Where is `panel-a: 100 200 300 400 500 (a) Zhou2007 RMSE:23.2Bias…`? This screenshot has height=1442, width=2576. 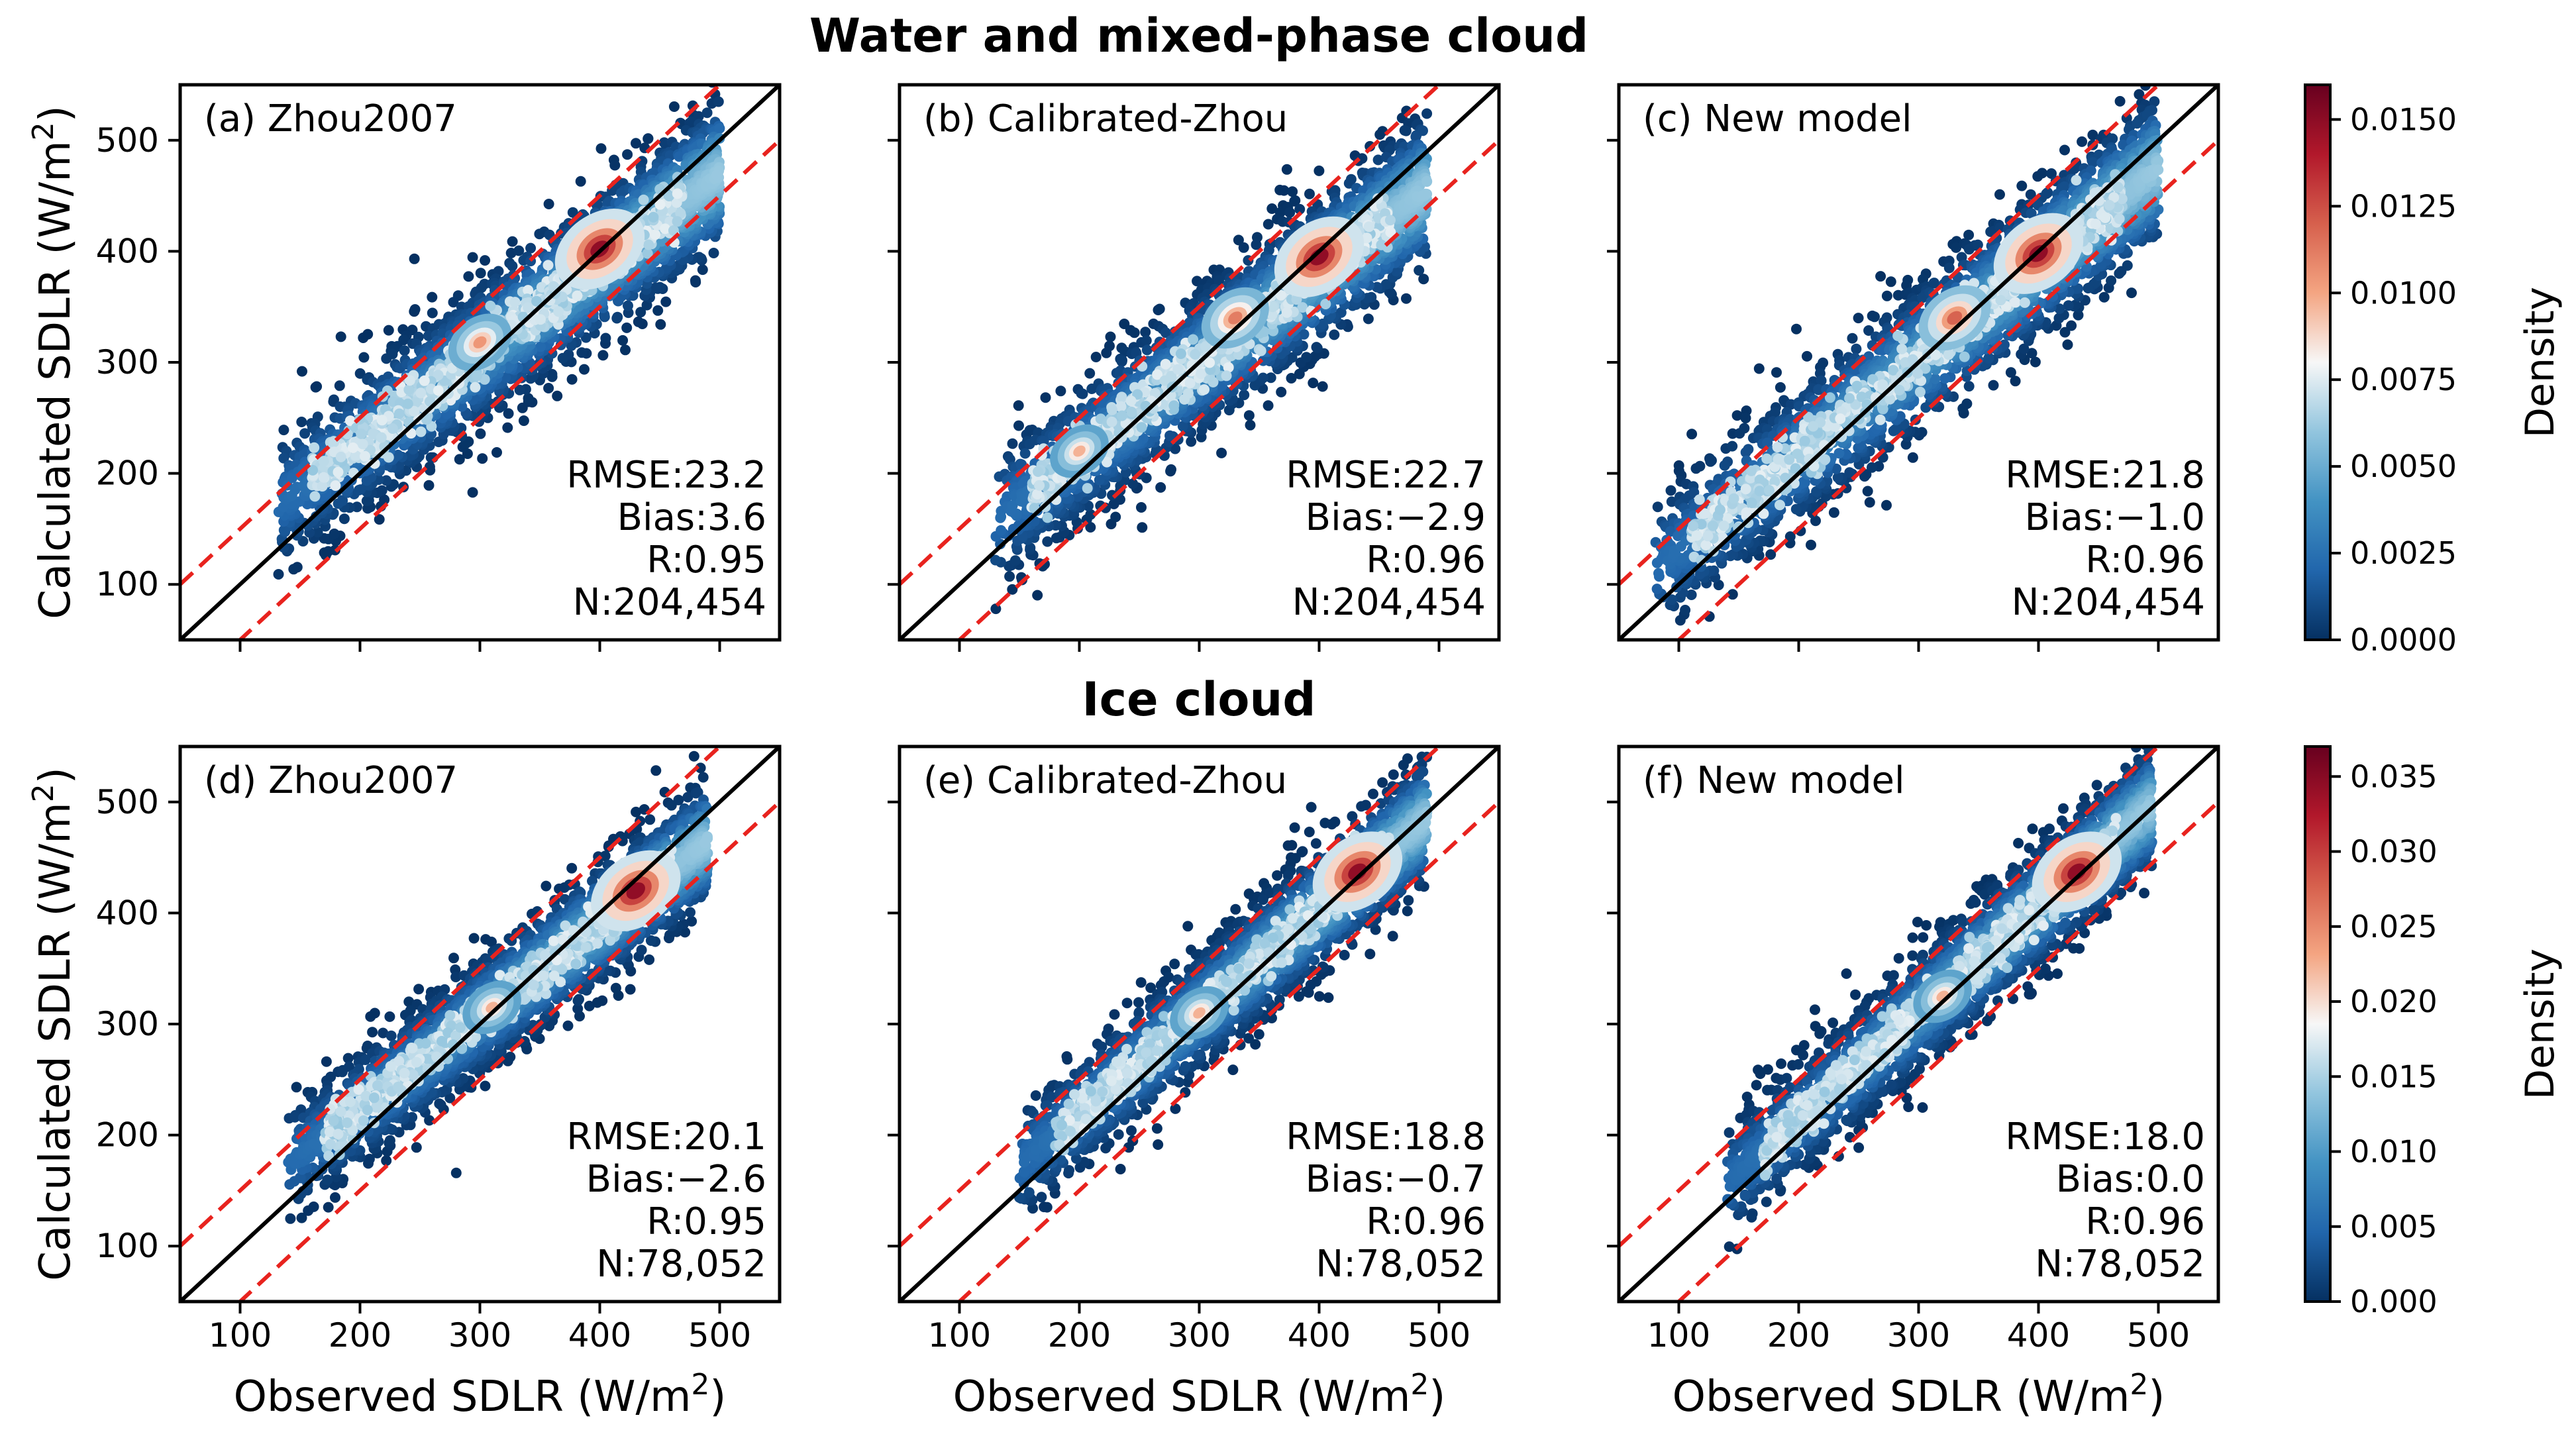
panel-a: 100 200 300 400 500 (a) Zhou2007 RMSE:23.2Bias… is located at coordinates (404, 368).